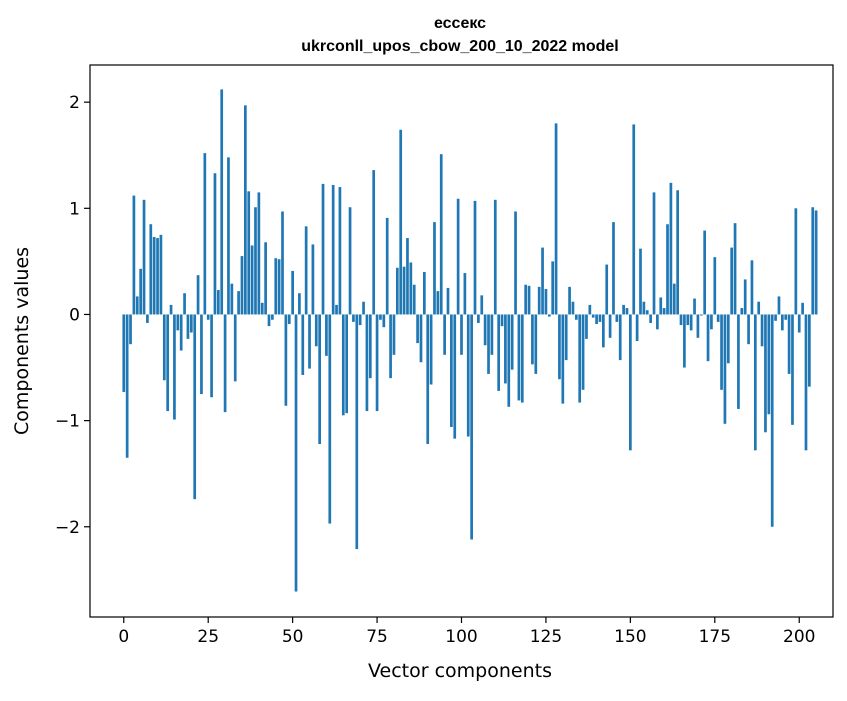  Describe the element at coordinates (715, 637) in the screenshot. I see `x-tick-label: 175` at that location.